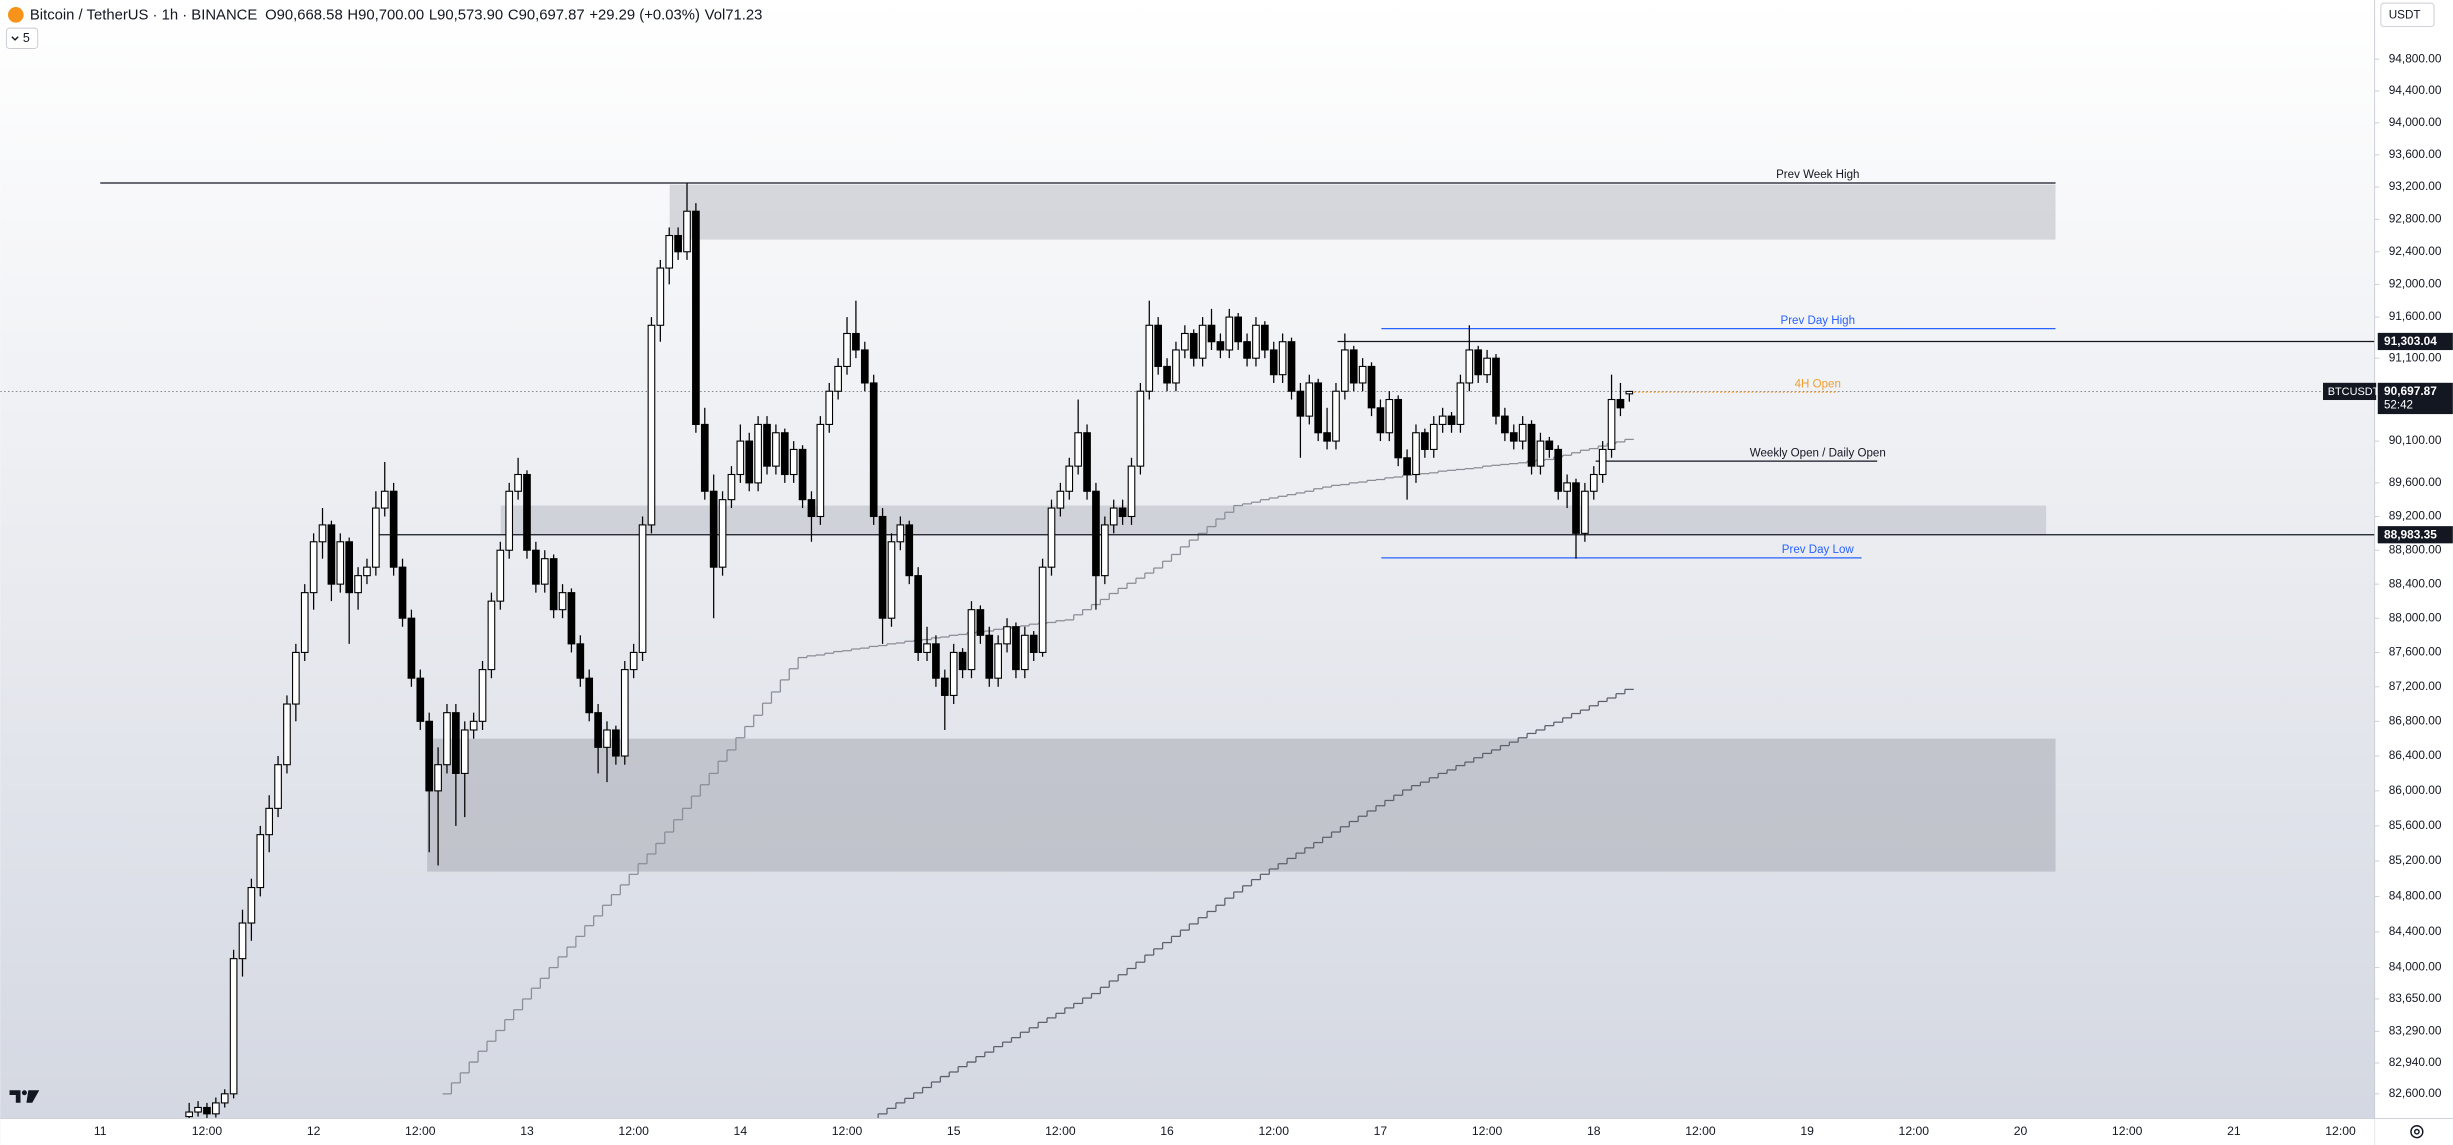 This screenshot has height=1145, width=2453. I want to click on countdown: 52:42, so click(2398, 406).